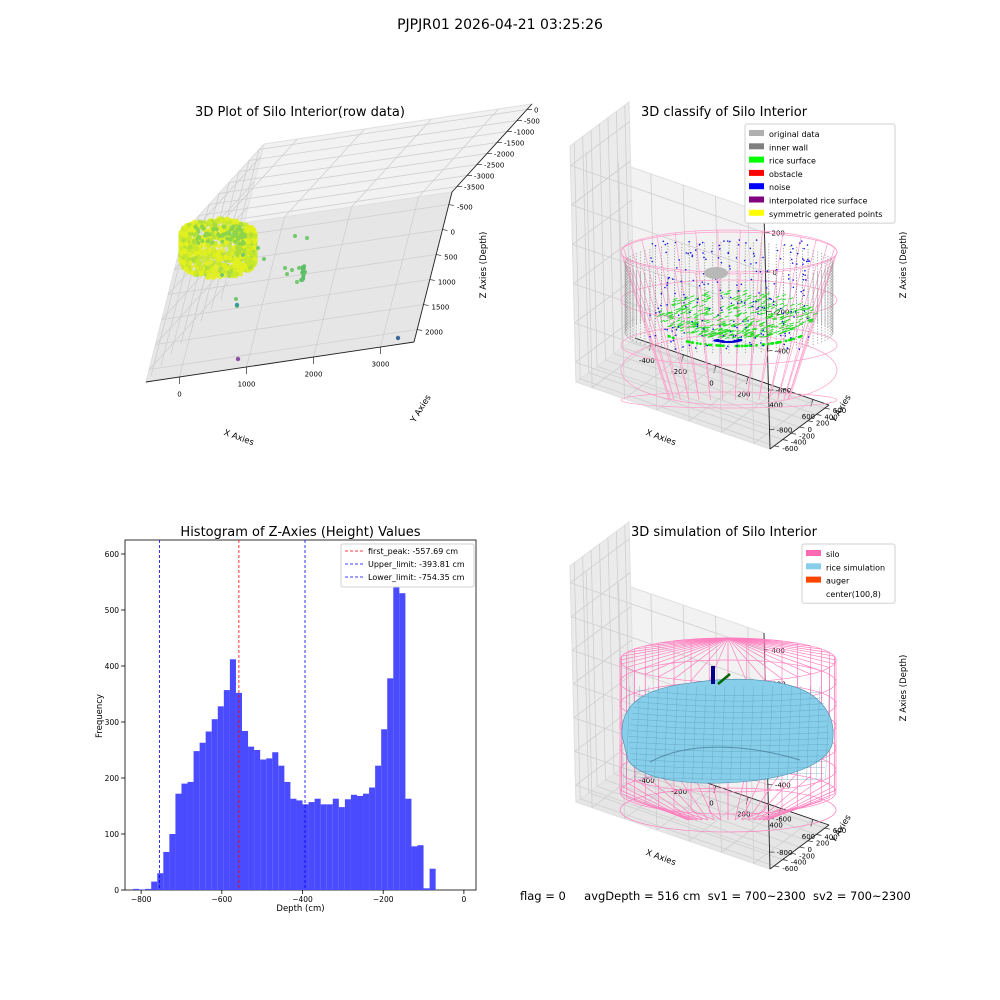  I want to click on z-tick-label: -1500, so click(514, 144).